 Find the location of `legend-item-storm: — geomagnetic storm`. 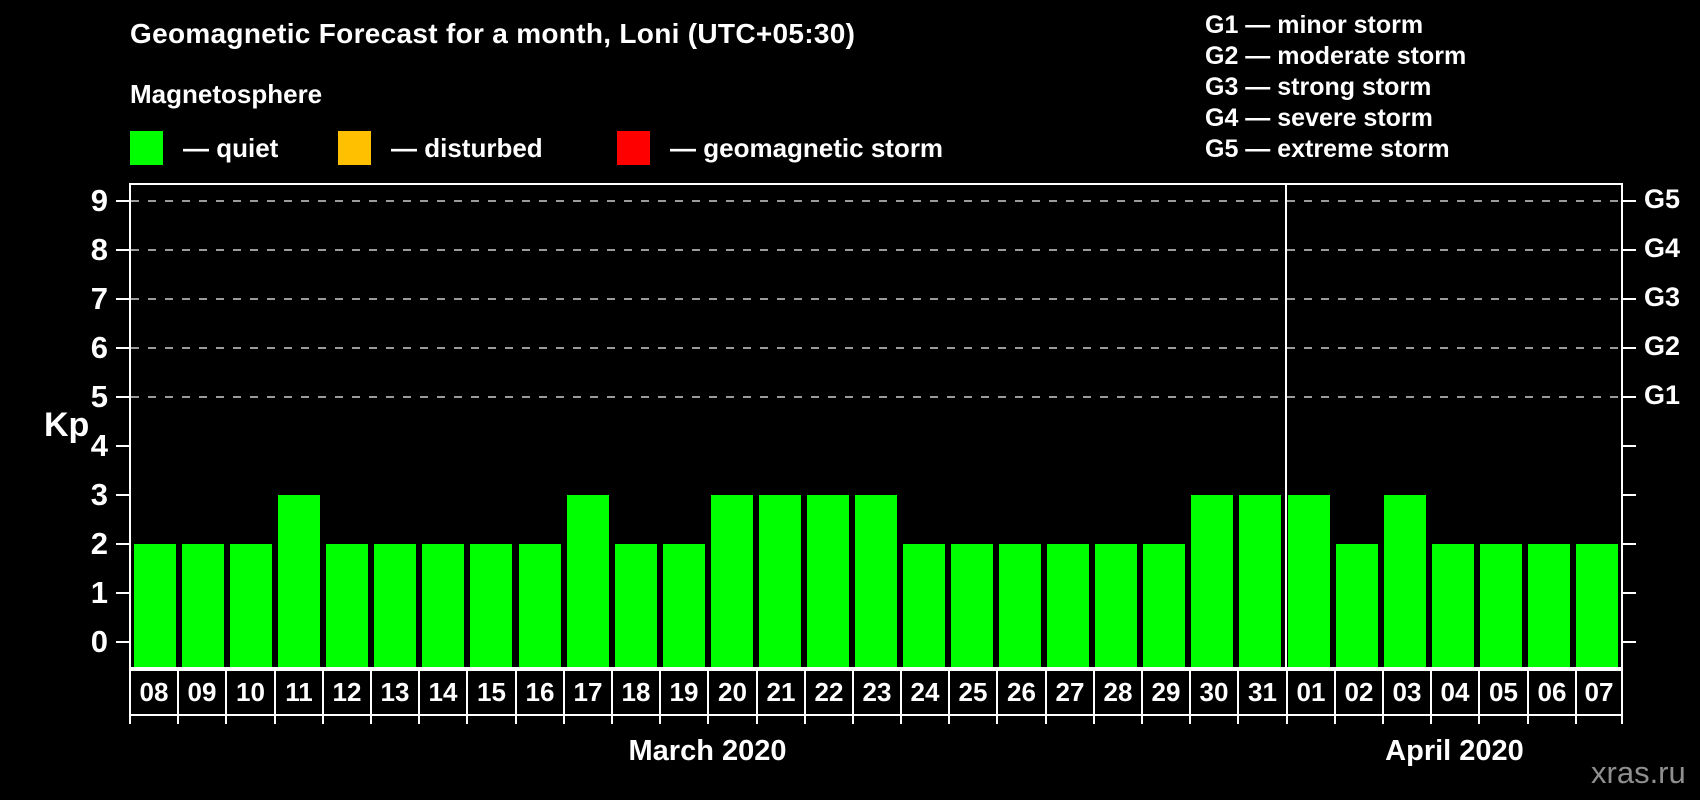

legend-item-storm: — geomagnetic storm is located at coordinates (780, 148).